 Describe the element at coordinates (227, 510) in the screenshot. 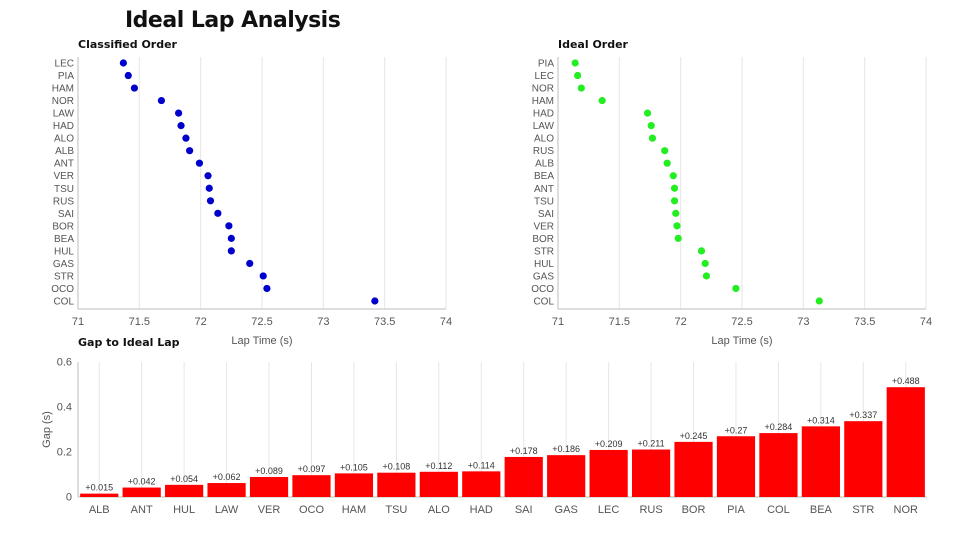

I see `x-tick-label: LAW` at that location.